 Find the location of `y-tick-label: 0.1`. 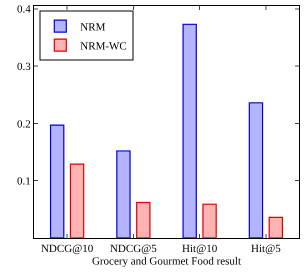

y-tick-label: 0.1 is located at coordinates (24, 182).